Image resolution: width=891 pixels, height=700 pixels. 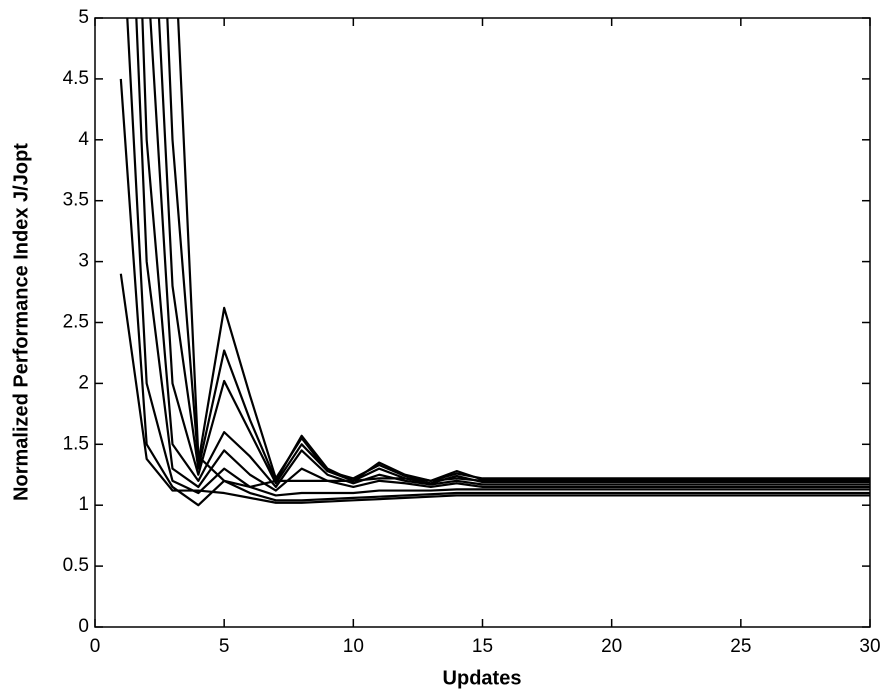 What do you see at coordinates (76, 565) in the screenshot?
I see `y-tick-label: 0.5` at bounding box center [76, 565].